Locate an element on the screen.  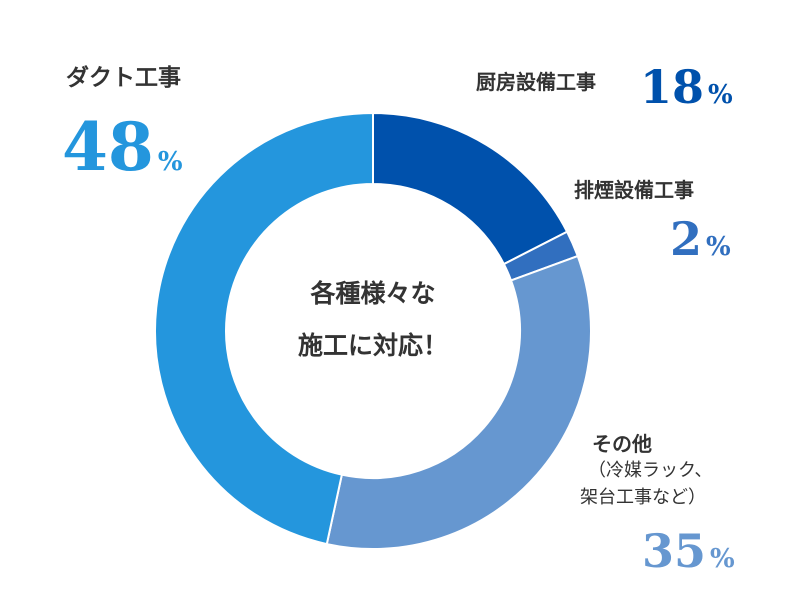
percent-duct-value: 48 is located at coordinates (108, 147).